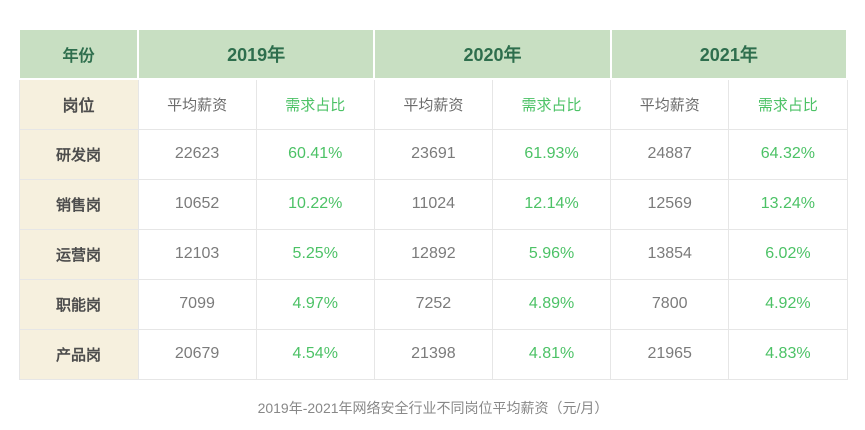  What do you see at coordinates (788, 204) in the screenshot?
I see `cell-value: 13.24%` at bounding box center [788, 204].